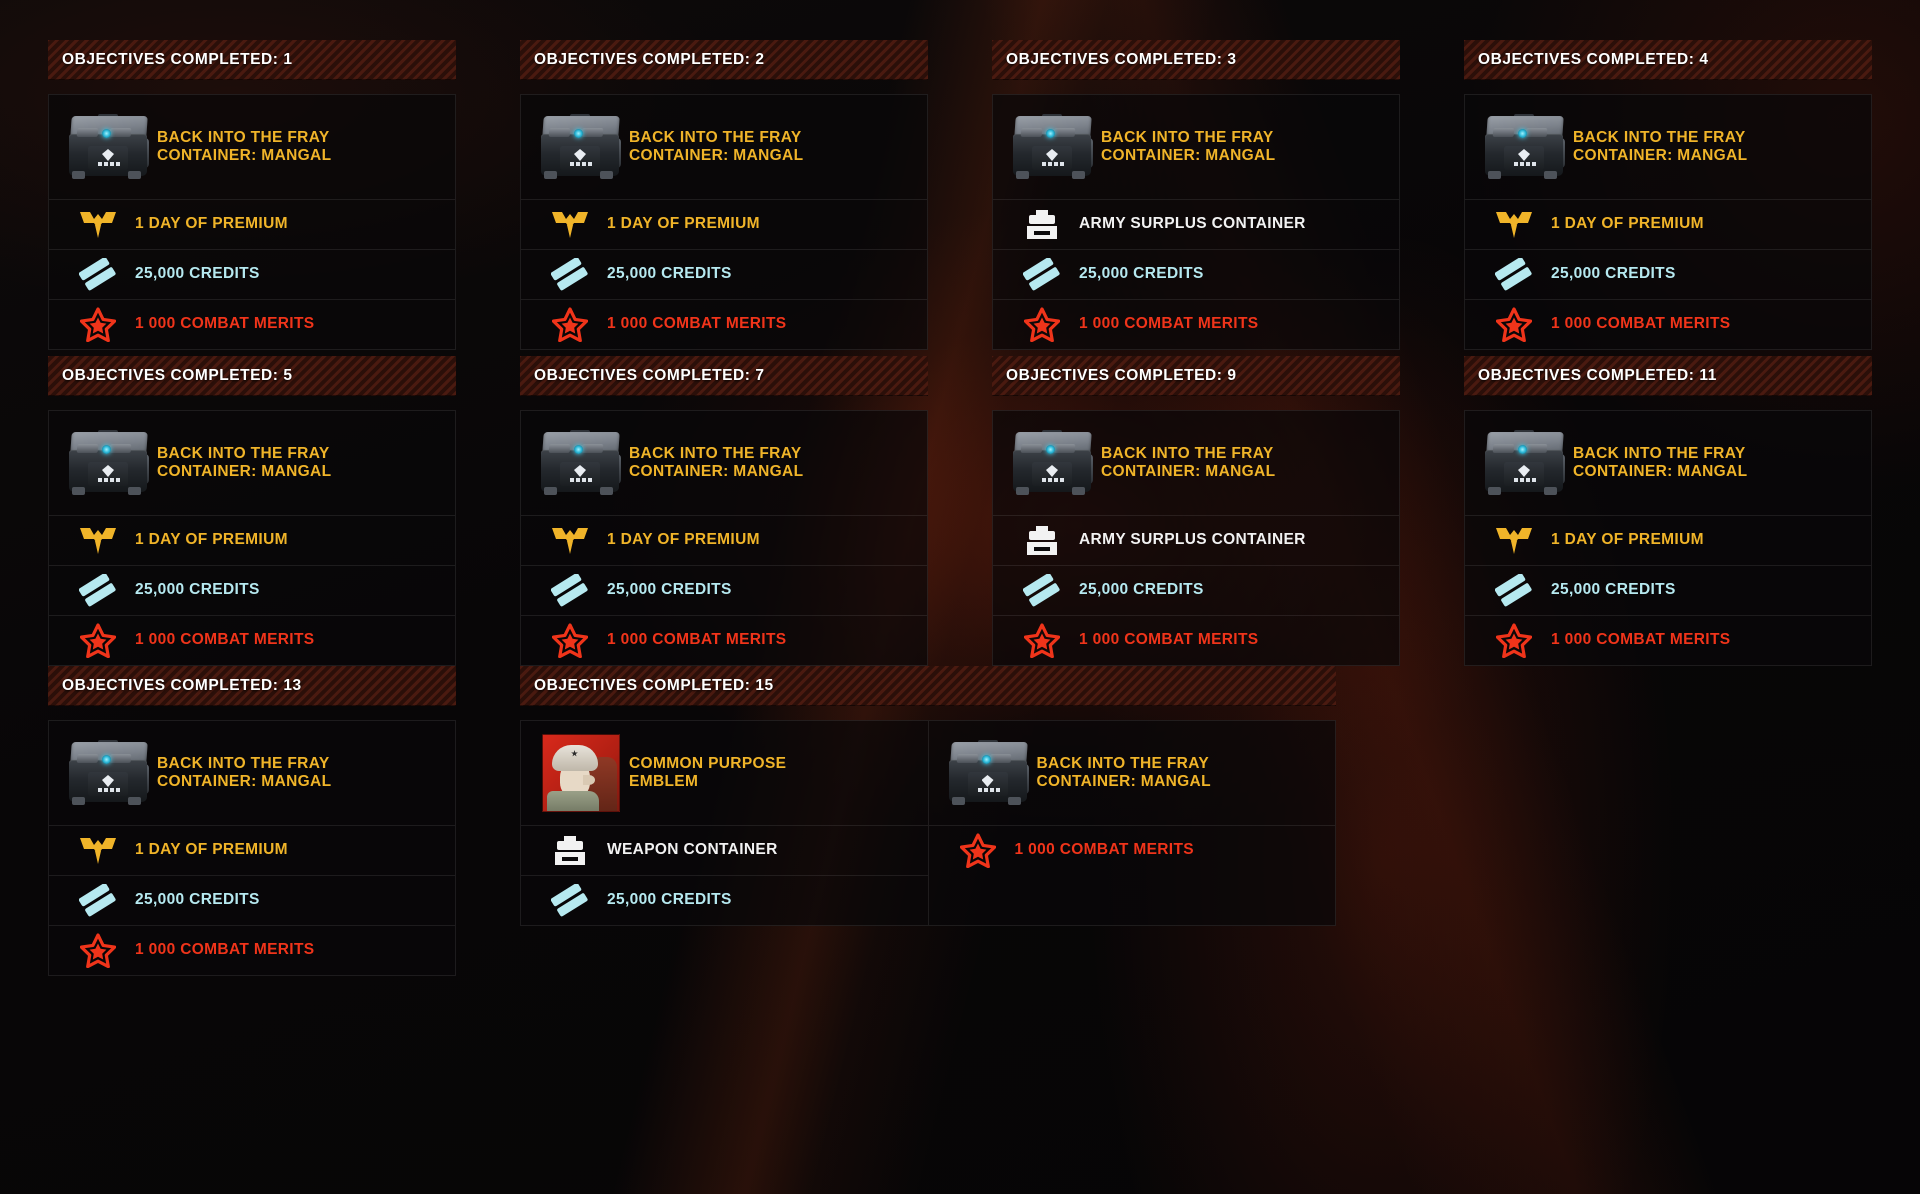  What do you see at coordinates (1668, 60) in the screenshot?
I see `tier-header-band: OBJECTIVES COMPLETED: 4` at bounding box center [1668, 60].